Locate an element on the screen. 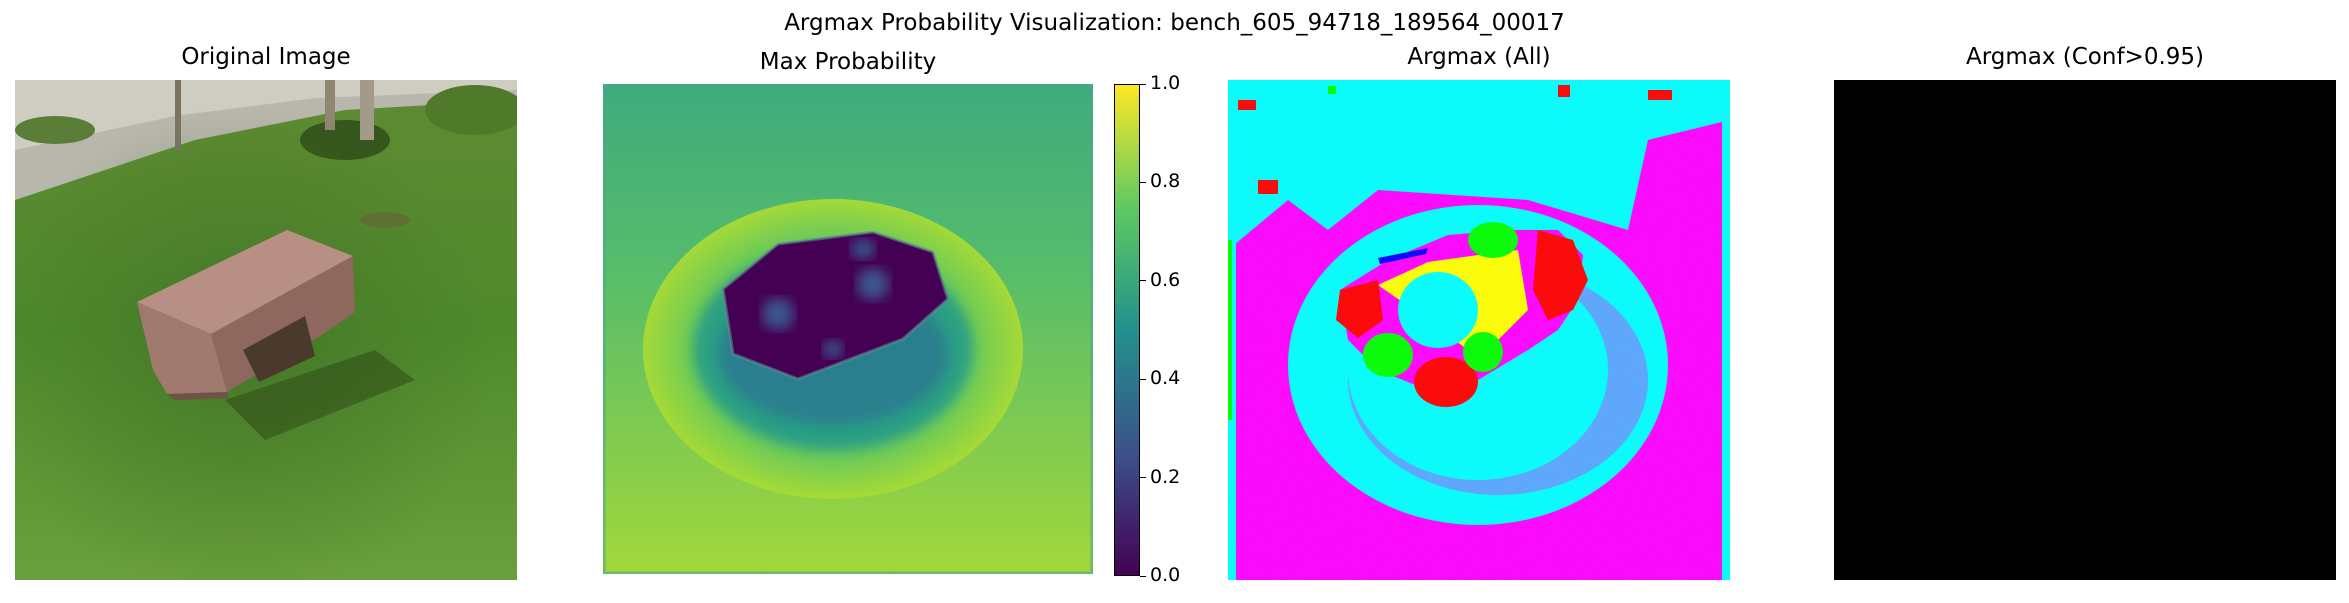 The image size is (2349, 603). colorbar-tick-label: 0.8 is located at coordinates (1165, 181).